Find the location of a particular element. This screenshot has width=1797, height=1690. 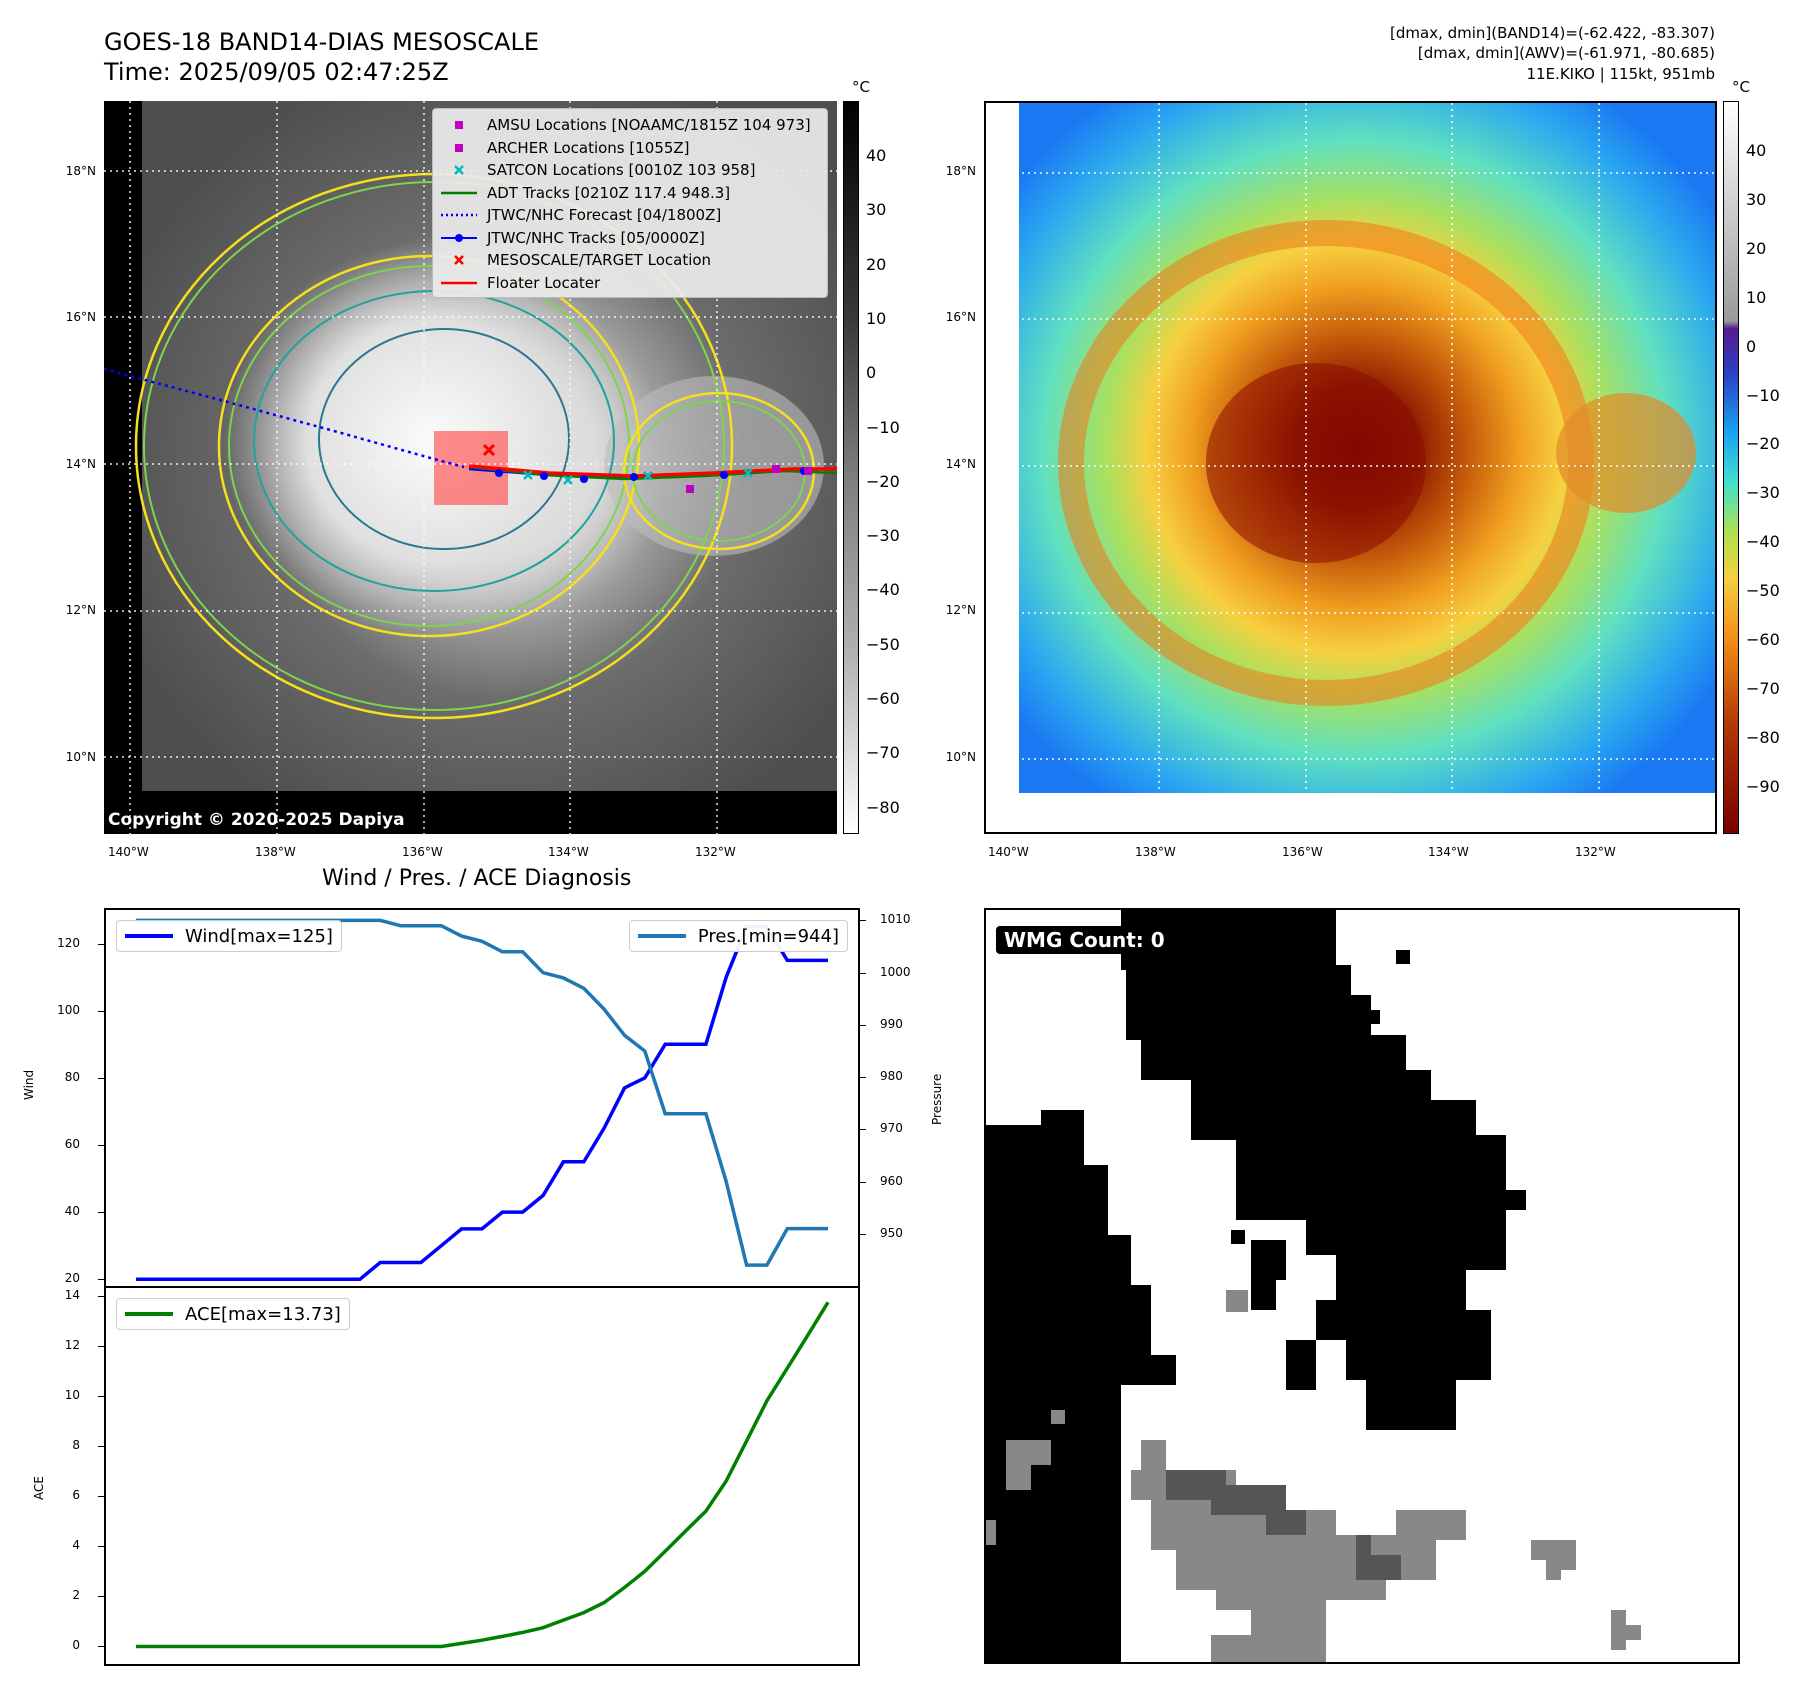

awv-lon-label: 136°W is located at coordinates (1302, 852).